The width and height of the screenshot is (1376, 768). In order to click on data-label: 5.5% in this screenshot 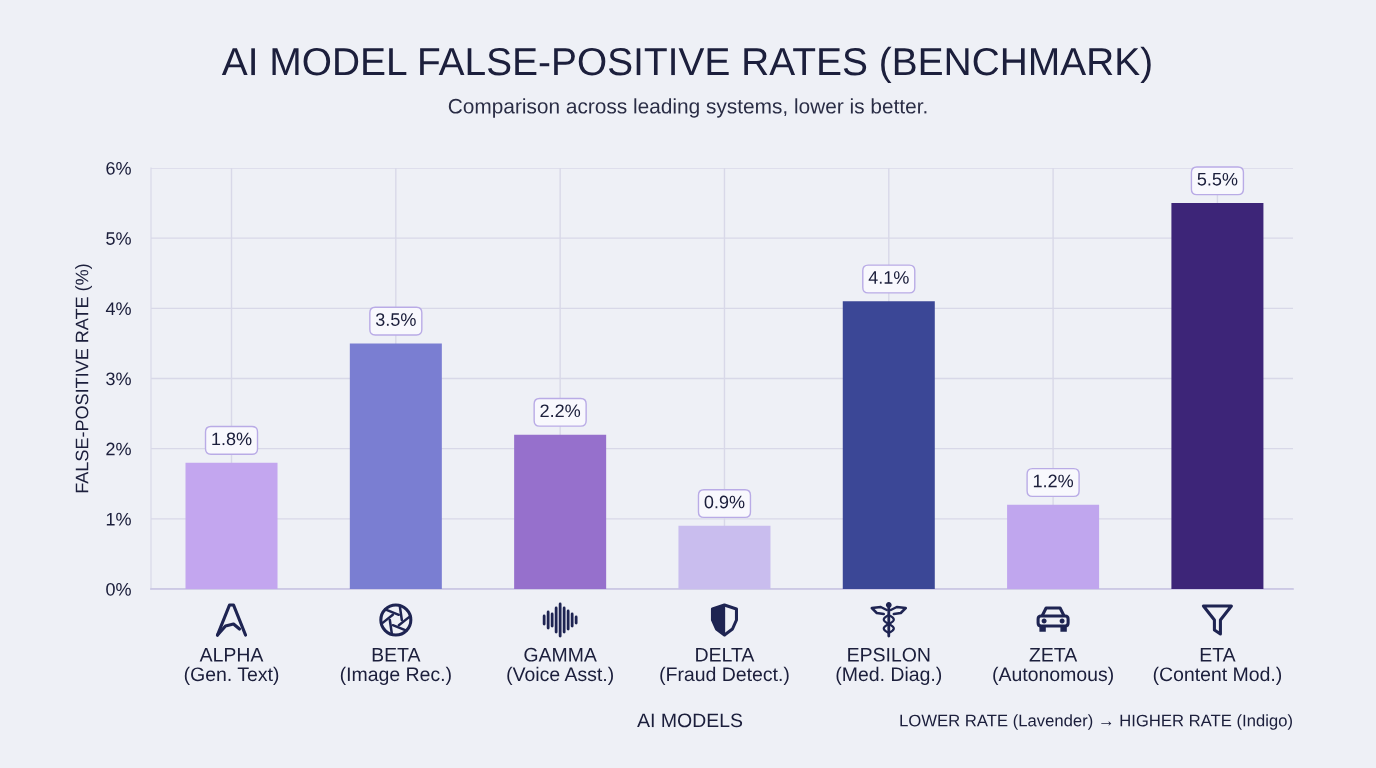, I will do `click(1217, 179)`.